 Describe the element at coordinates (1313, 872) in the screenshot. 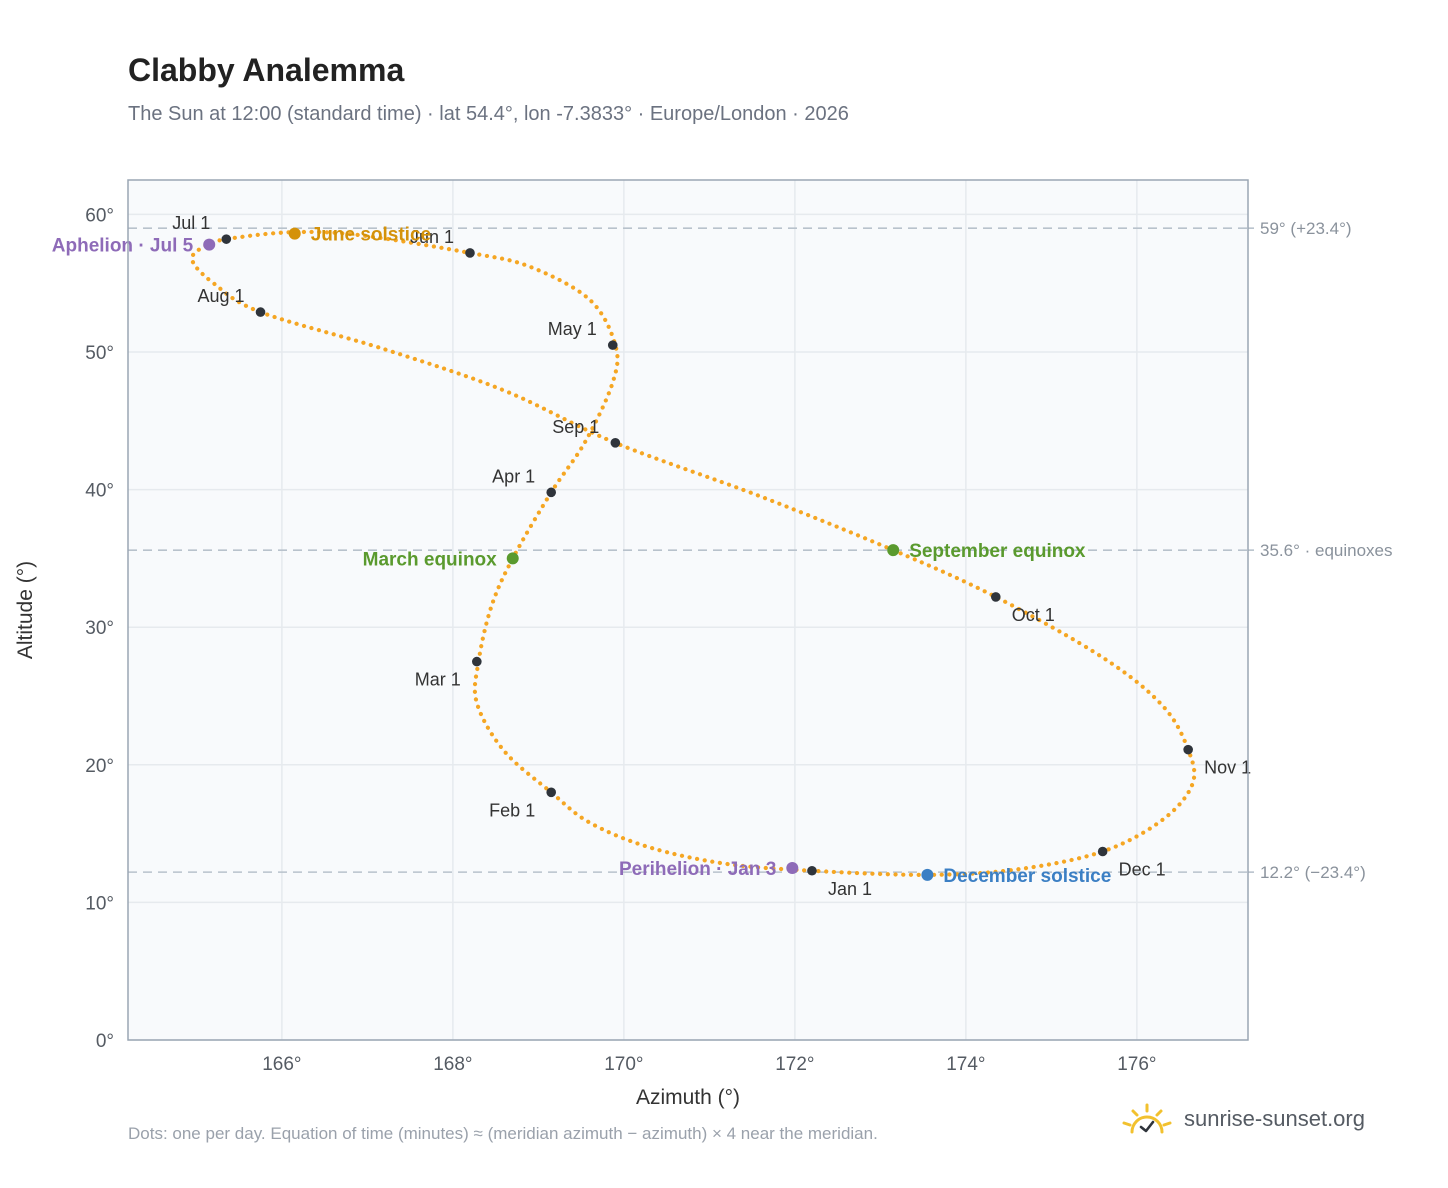

I see `reference-label: 12.2° (−23.4°)` at that location.